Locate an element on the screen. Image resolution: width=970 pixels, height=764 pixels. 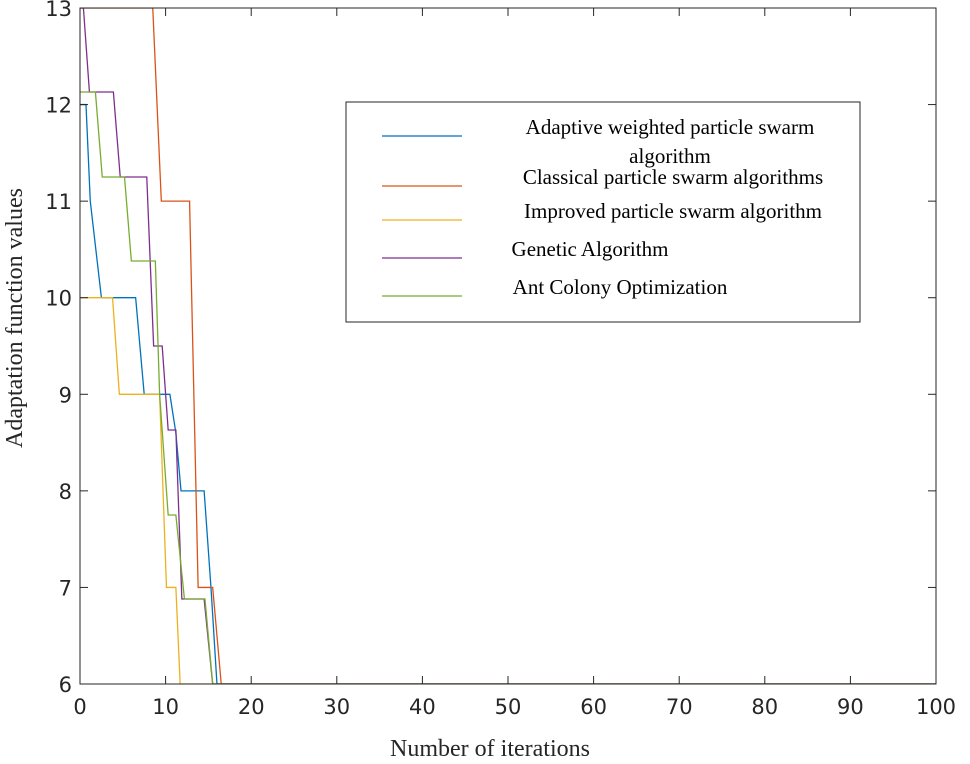
x-tick-label: 30 is located at coordinates (336, 707).